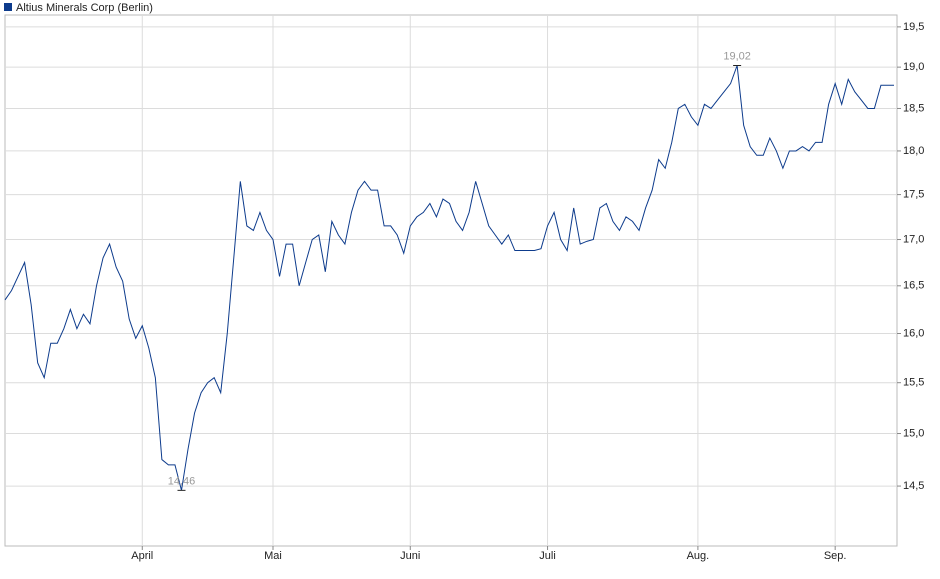 The width and height of the screenshot is (940, 579). Describe the element at coordinates (182, 481) in the screenshot. I see `value-label: 14,46` at that location.